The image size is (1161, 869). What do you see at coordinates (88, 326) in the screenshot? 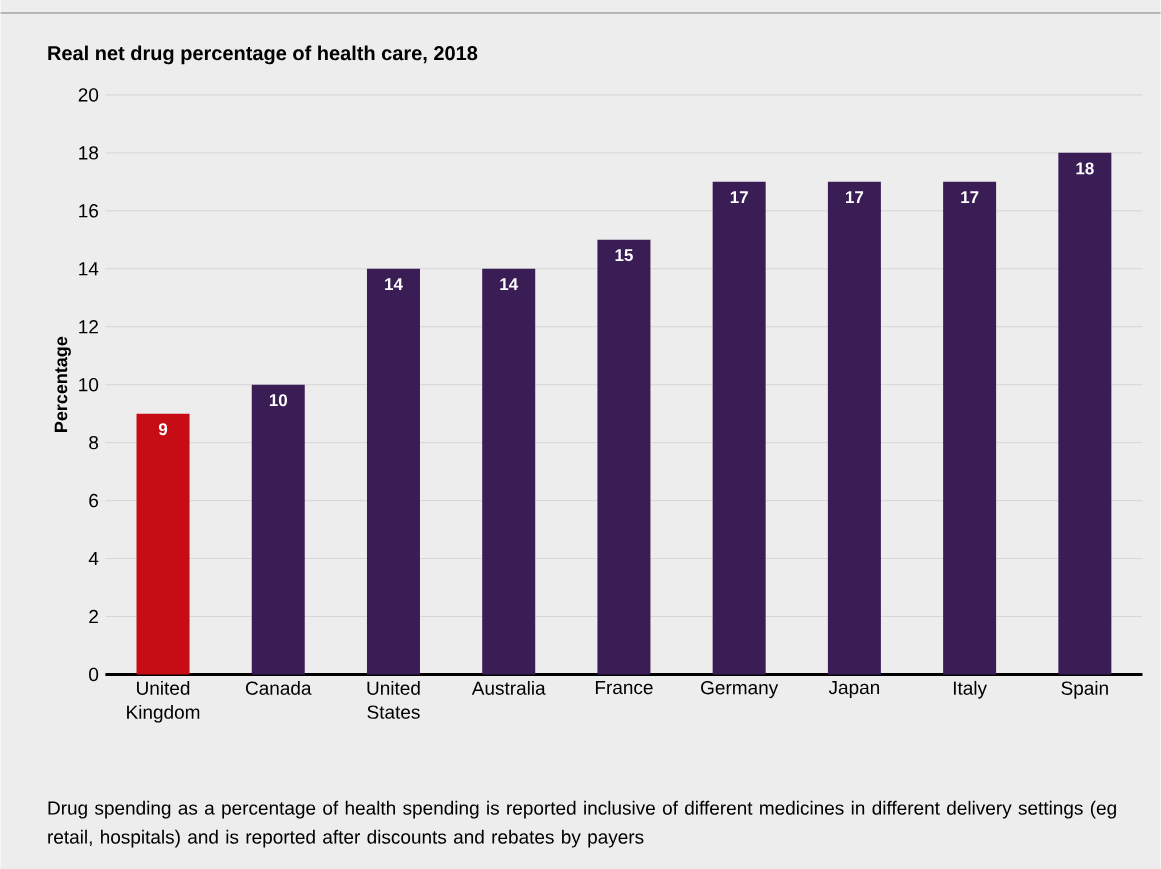
I see `y-tick-label: 12` at bounding box center [88, 326].